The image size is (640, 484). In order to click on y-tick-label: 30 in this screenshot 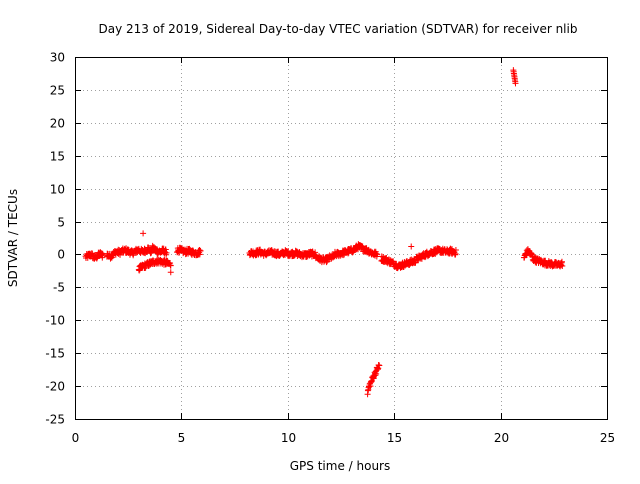, I will do `click(57, 58)`.